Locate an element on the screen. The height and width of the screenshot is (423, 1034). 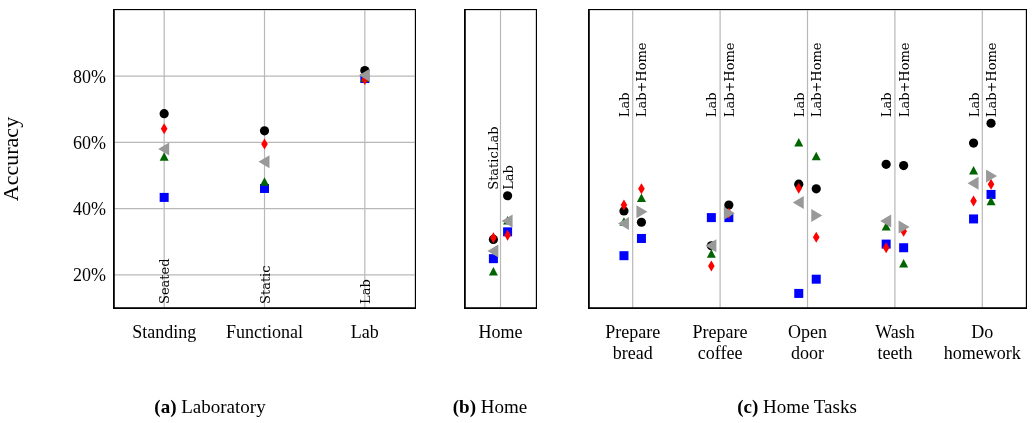
y-tick-label: 40% is located at coordinates (89, 209).